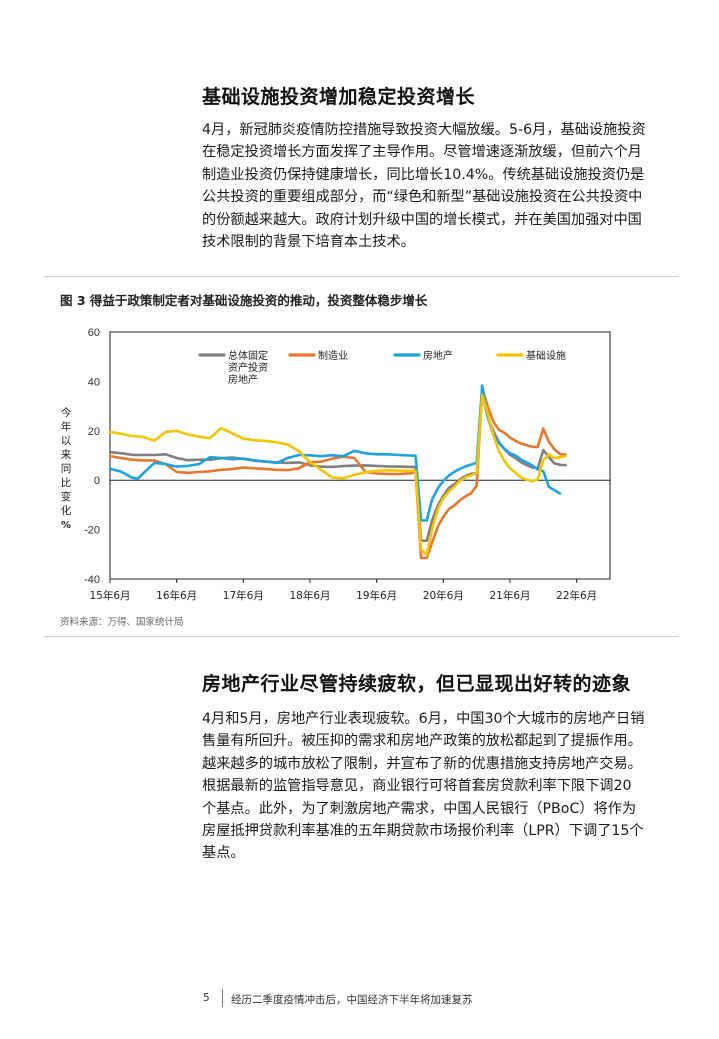  I want to click on y-axis-label-char: 化, so click(66, 510).